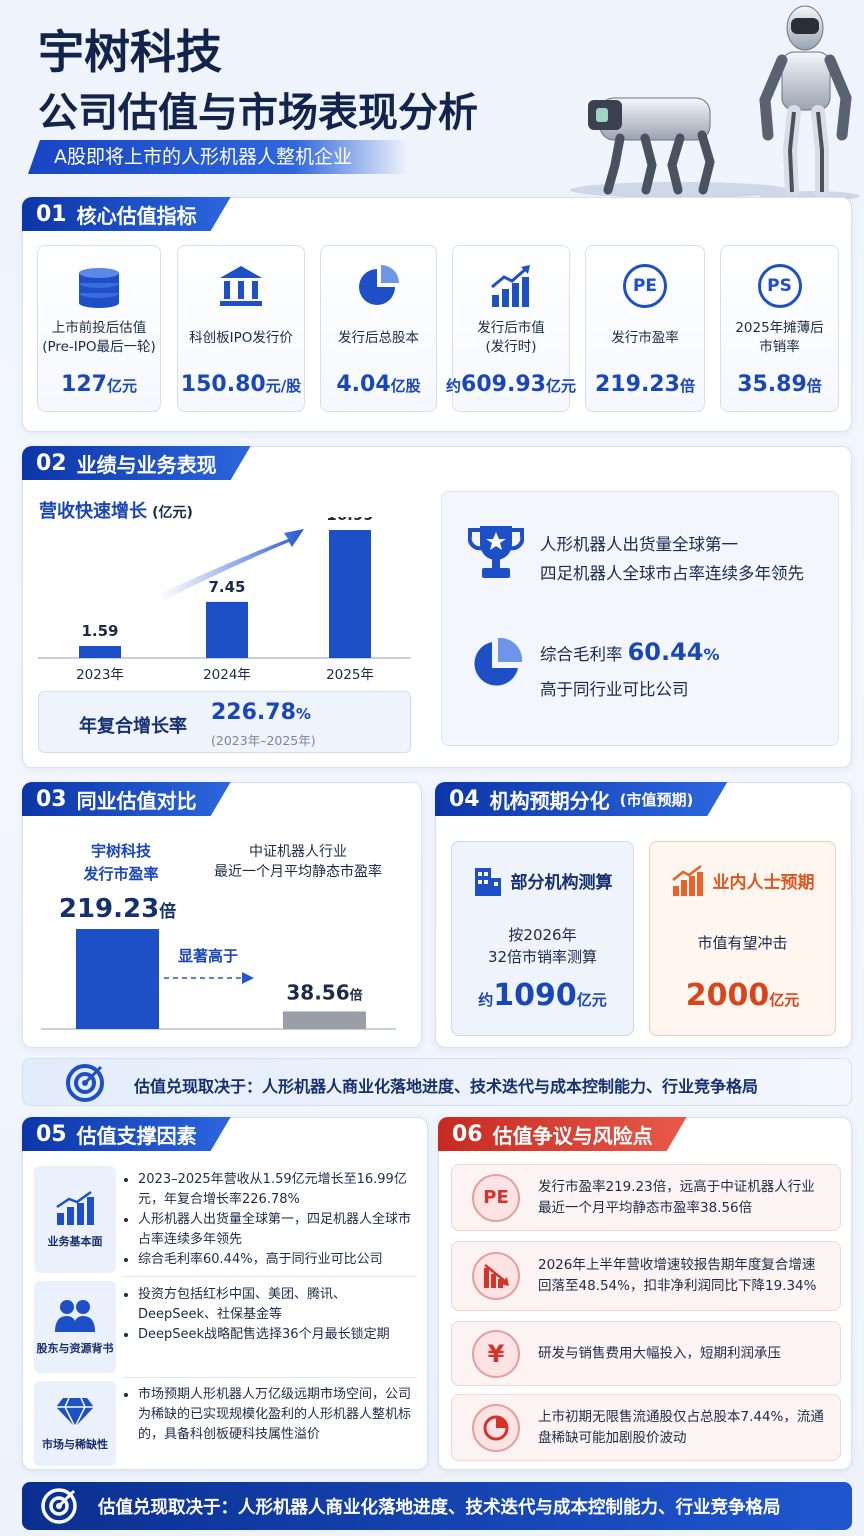 The image size is (864, 1536). I want to click on category-label: 2024年, so click(227, 675).